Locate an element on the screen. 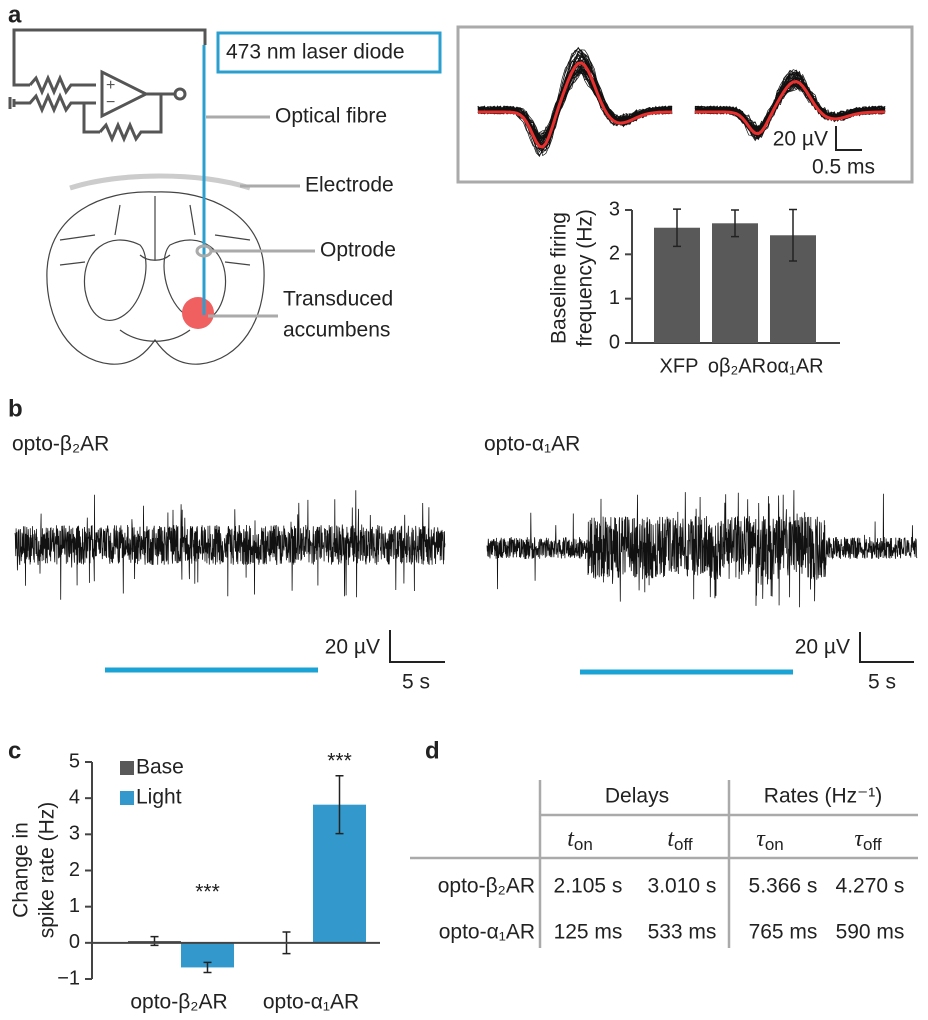  circuit: + − is located at coordinates (107, 85).